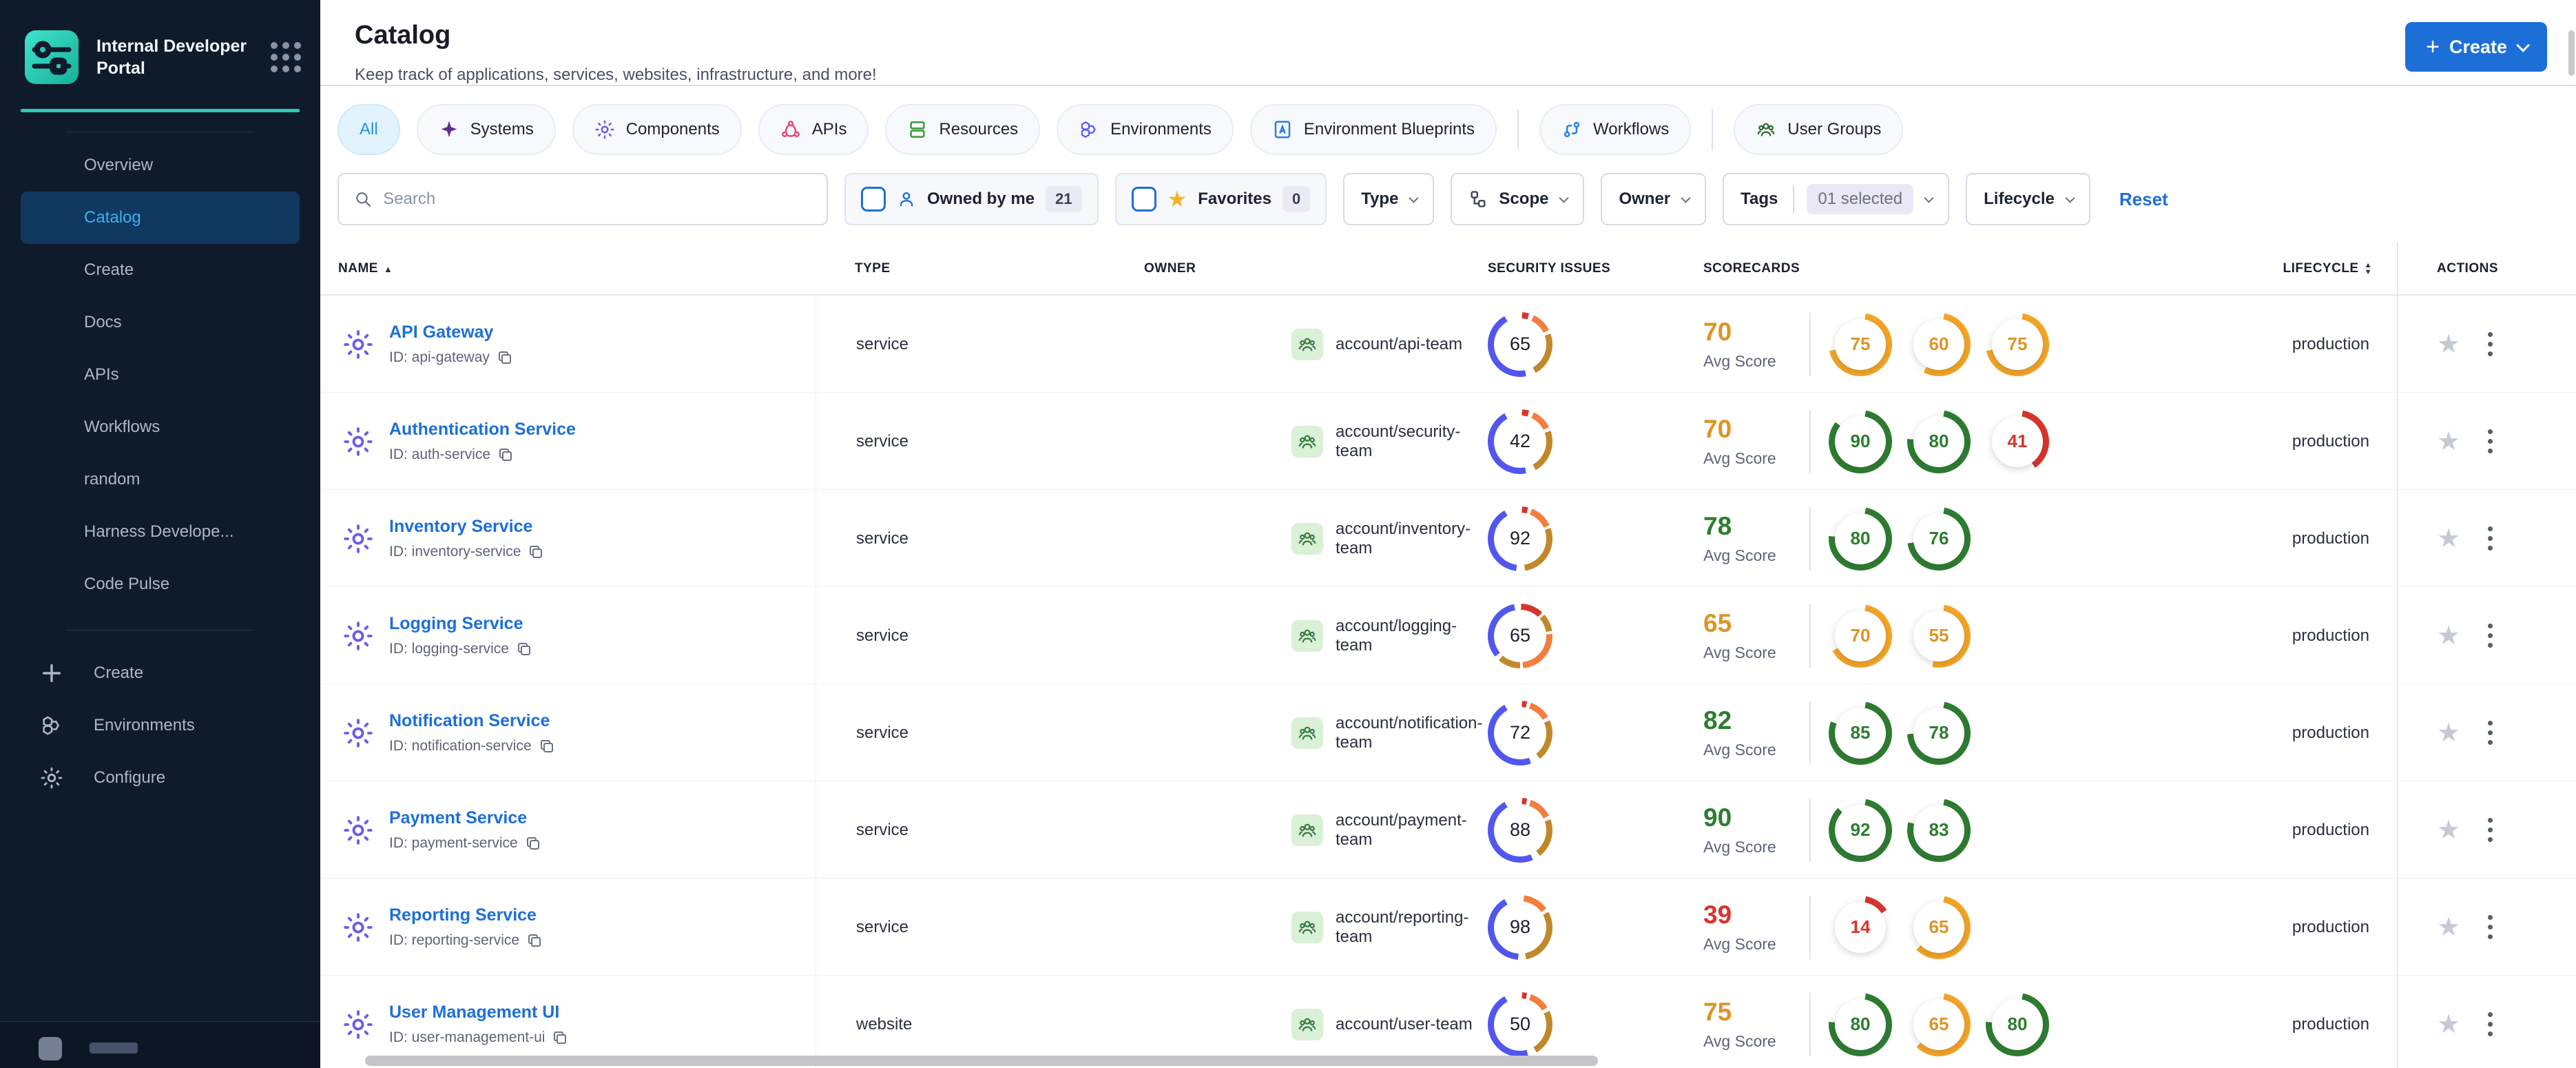 The image size is (2576, 1068). What do you see at coordinates (160, 218) in the screenshot?
I see `sidebar-item-catalog: Catalog` at bounding box center [160, 218].